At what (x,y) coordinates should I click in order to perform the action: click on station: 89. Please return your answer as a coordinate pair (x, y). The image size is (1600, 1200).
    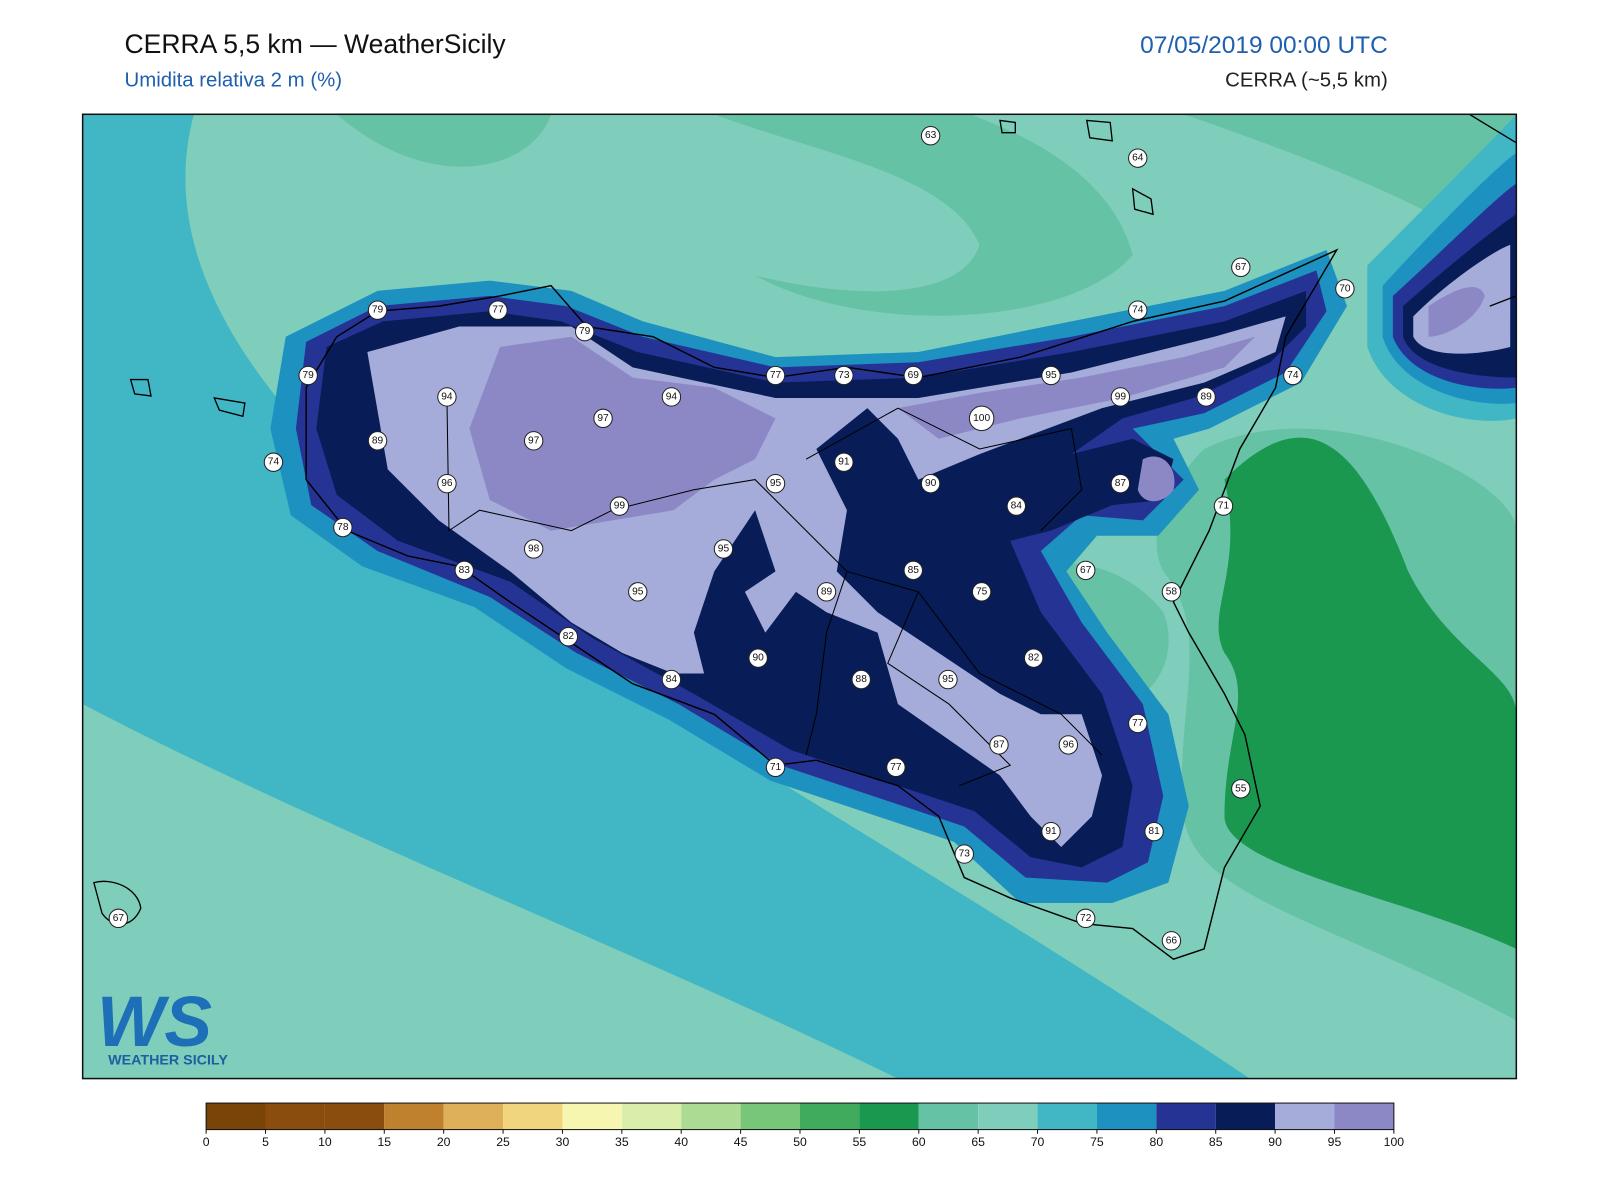
    Looking at the image, I should click on (1206, 397).